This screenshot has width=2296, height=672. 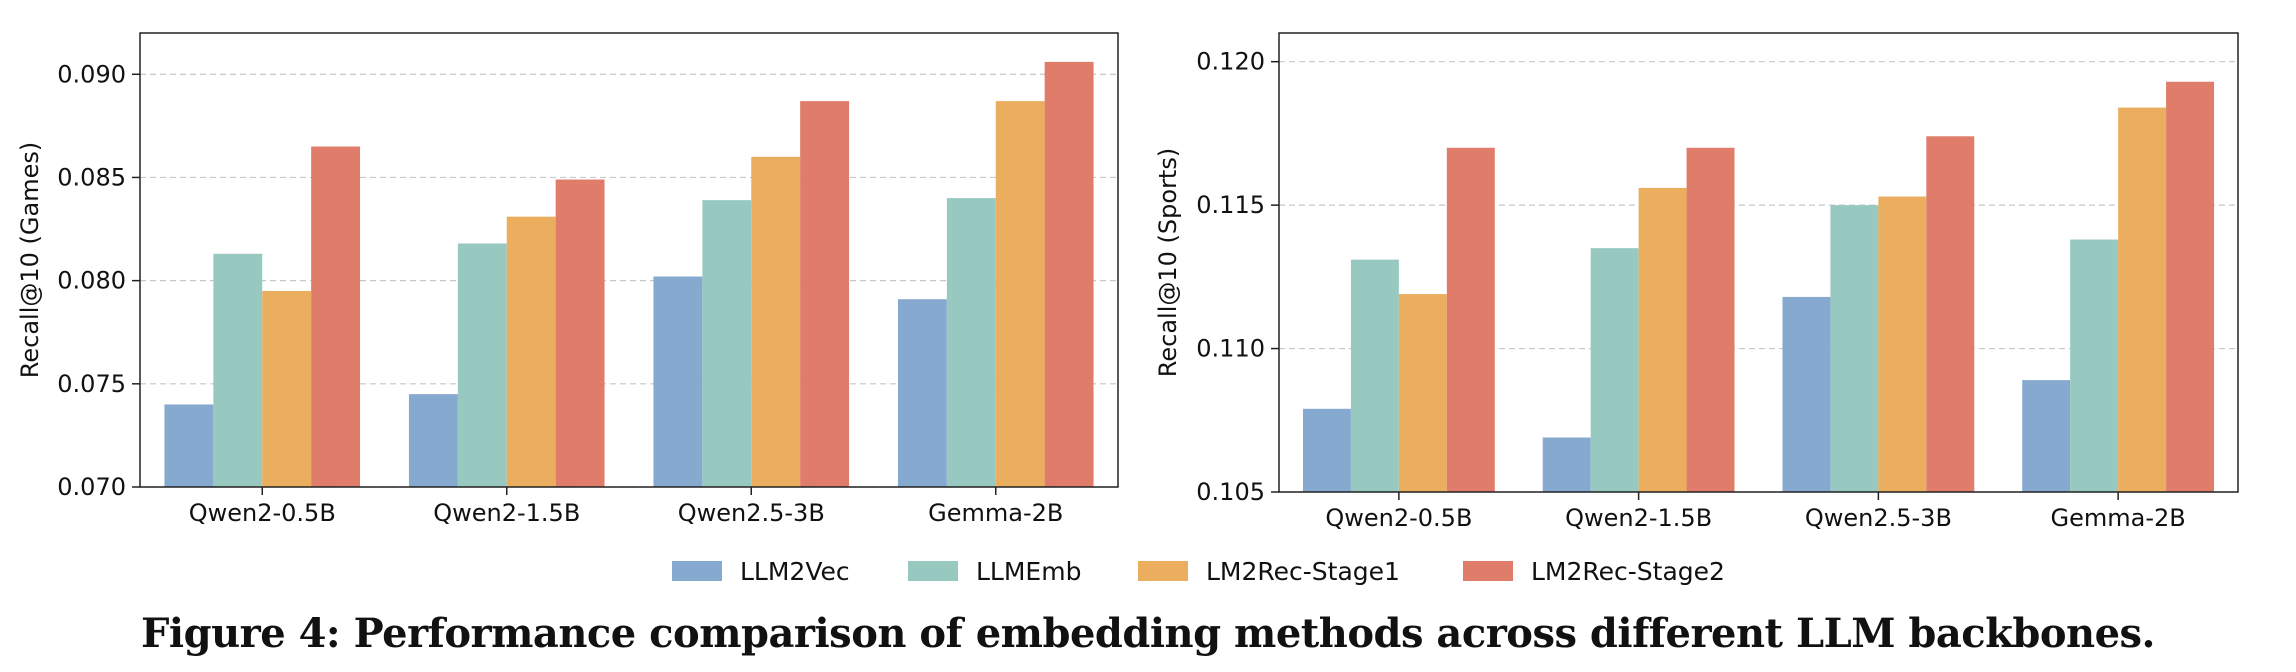 What do you see at coordinates (1230, 62) in the screenshot?
I see `y-tick-label: 0.120` at bounding box center [1230, 62].